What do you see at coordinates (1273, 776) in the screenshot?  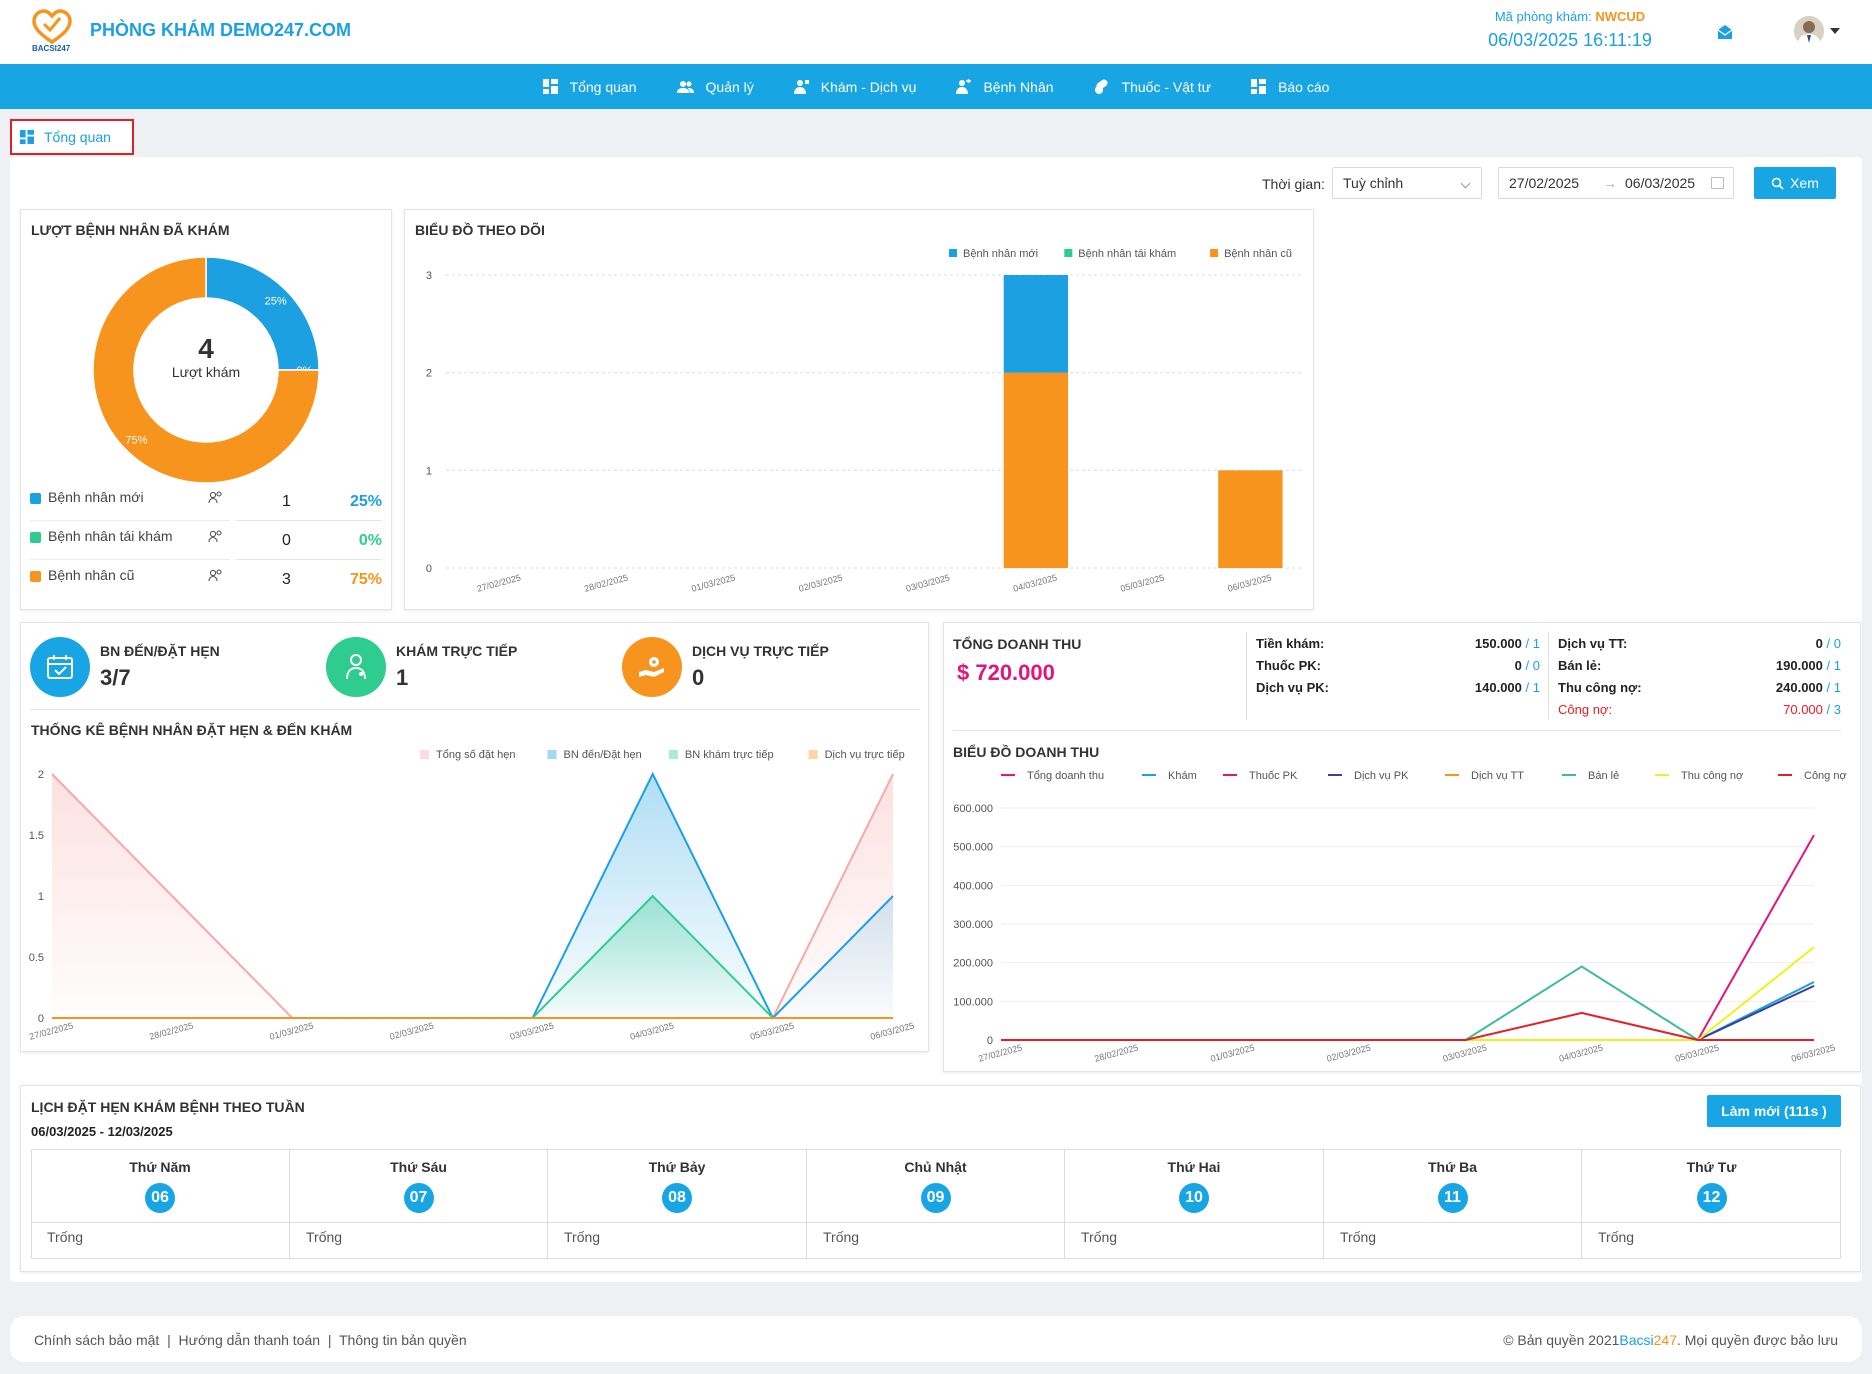 I see `legend-label: Thuốc PK` at bounding box center [1273, 776].